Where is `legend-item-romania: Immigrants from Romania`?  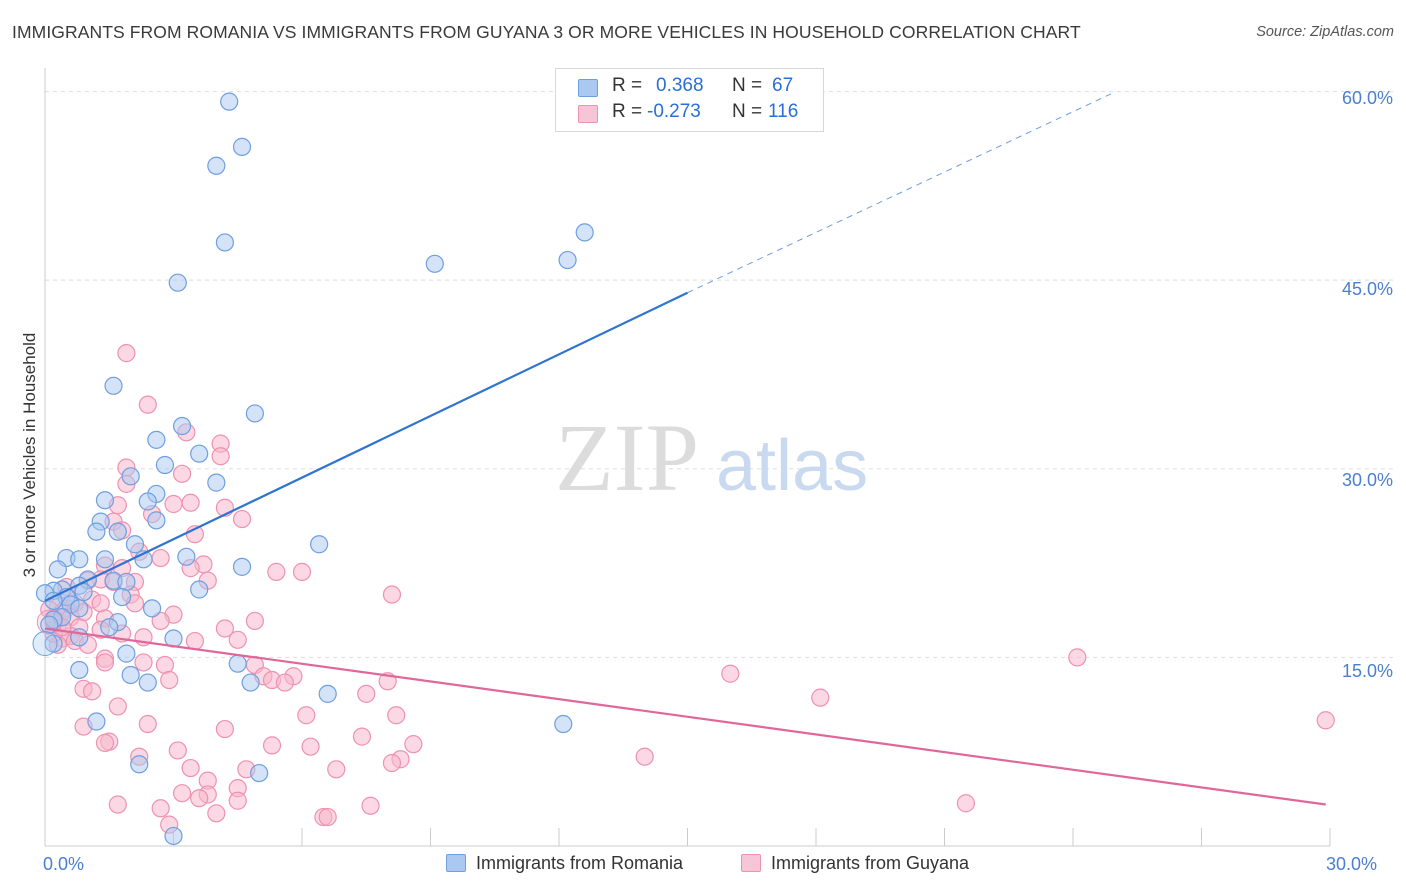
legend-item-romania: Immigrants from Romania is located at coordinates (564, 863).